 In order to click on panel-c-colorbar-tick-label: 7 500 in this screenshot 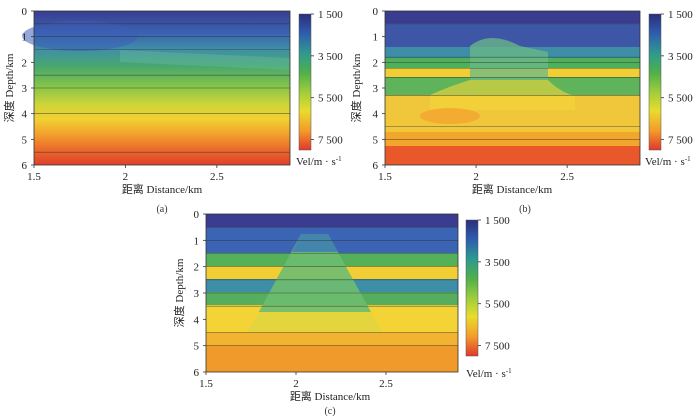, I will do `click(497, 347)`.